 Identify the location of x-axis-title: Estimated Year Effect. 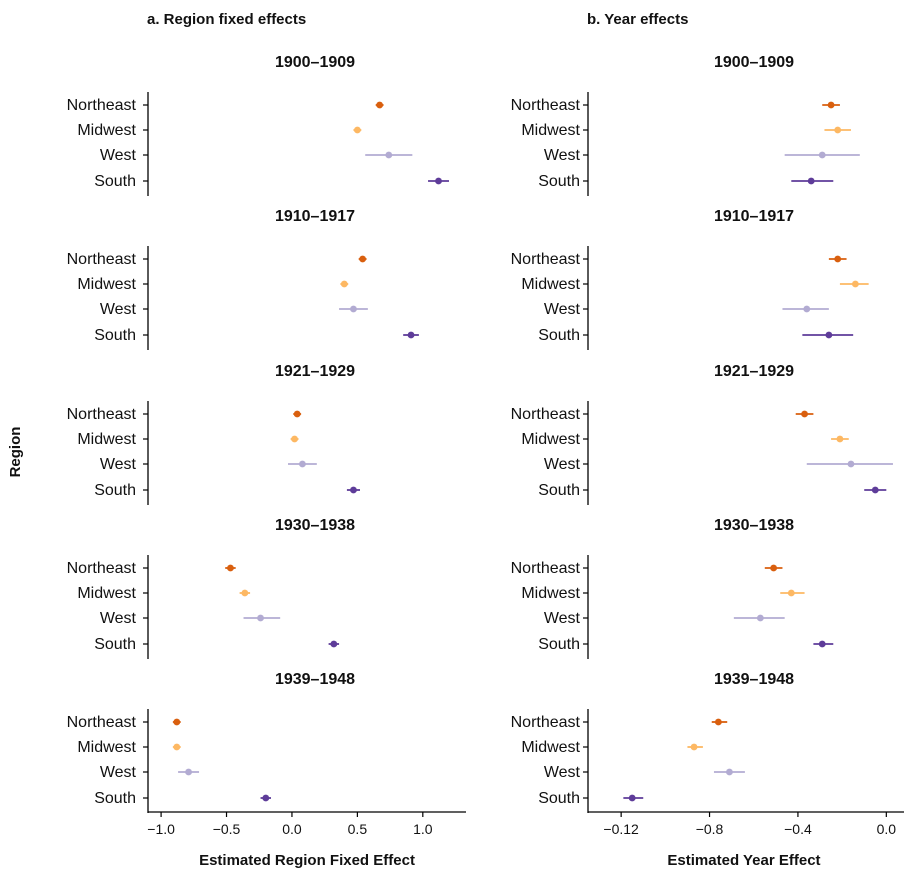
(743, 860).